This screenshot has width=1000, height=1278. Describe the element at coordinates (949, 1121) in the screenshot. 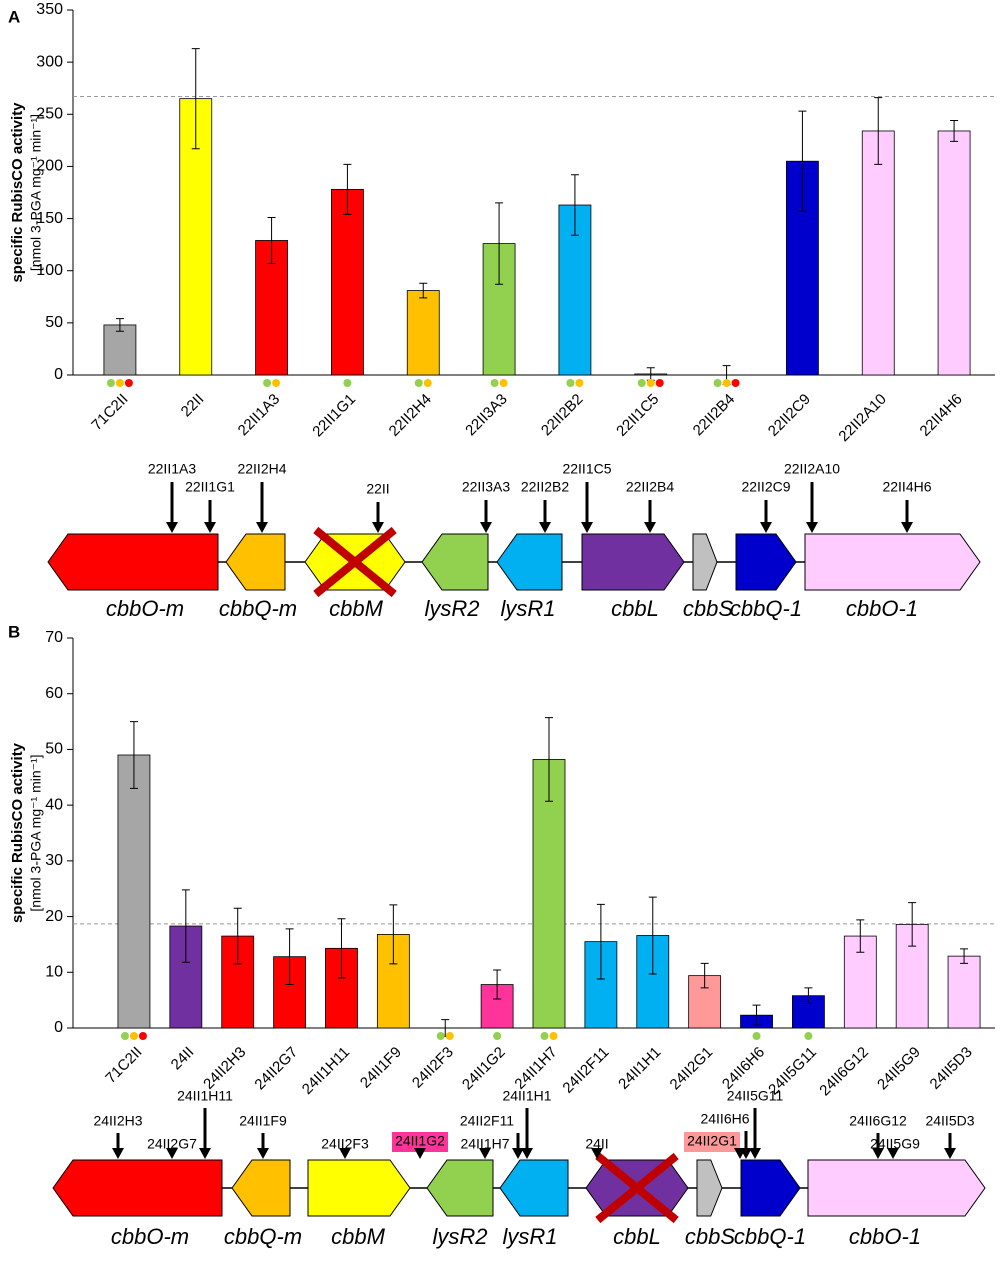

I see `insertion-label: 24II5D3` at that location.